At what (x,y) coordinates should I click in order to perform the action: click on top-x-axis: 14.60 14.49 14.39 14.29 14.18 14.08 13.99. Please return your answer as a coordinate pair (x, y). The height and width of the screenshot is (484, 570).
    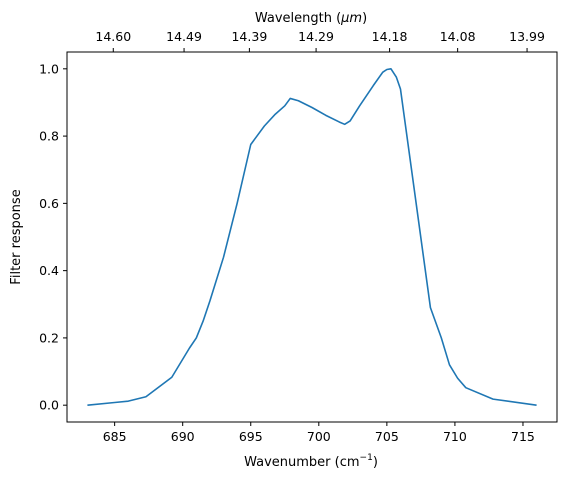
    Looking at the image, I should click on (320, 40).